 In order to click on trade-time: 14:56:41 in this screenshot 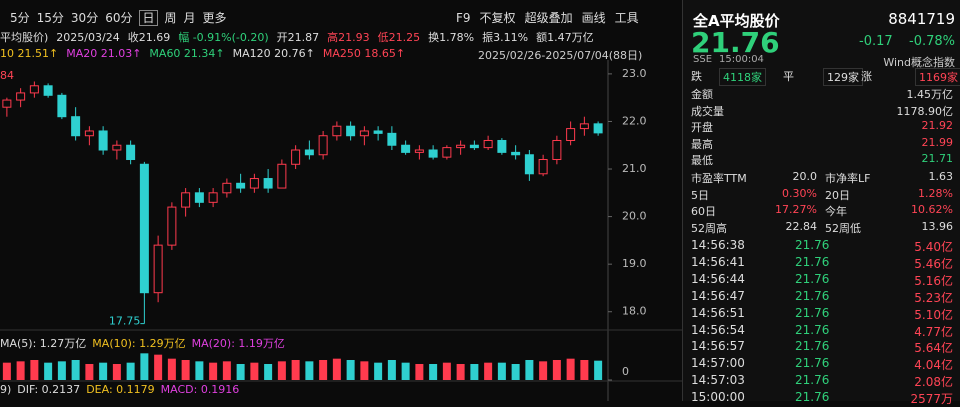, I will do `click(718, 261)`.